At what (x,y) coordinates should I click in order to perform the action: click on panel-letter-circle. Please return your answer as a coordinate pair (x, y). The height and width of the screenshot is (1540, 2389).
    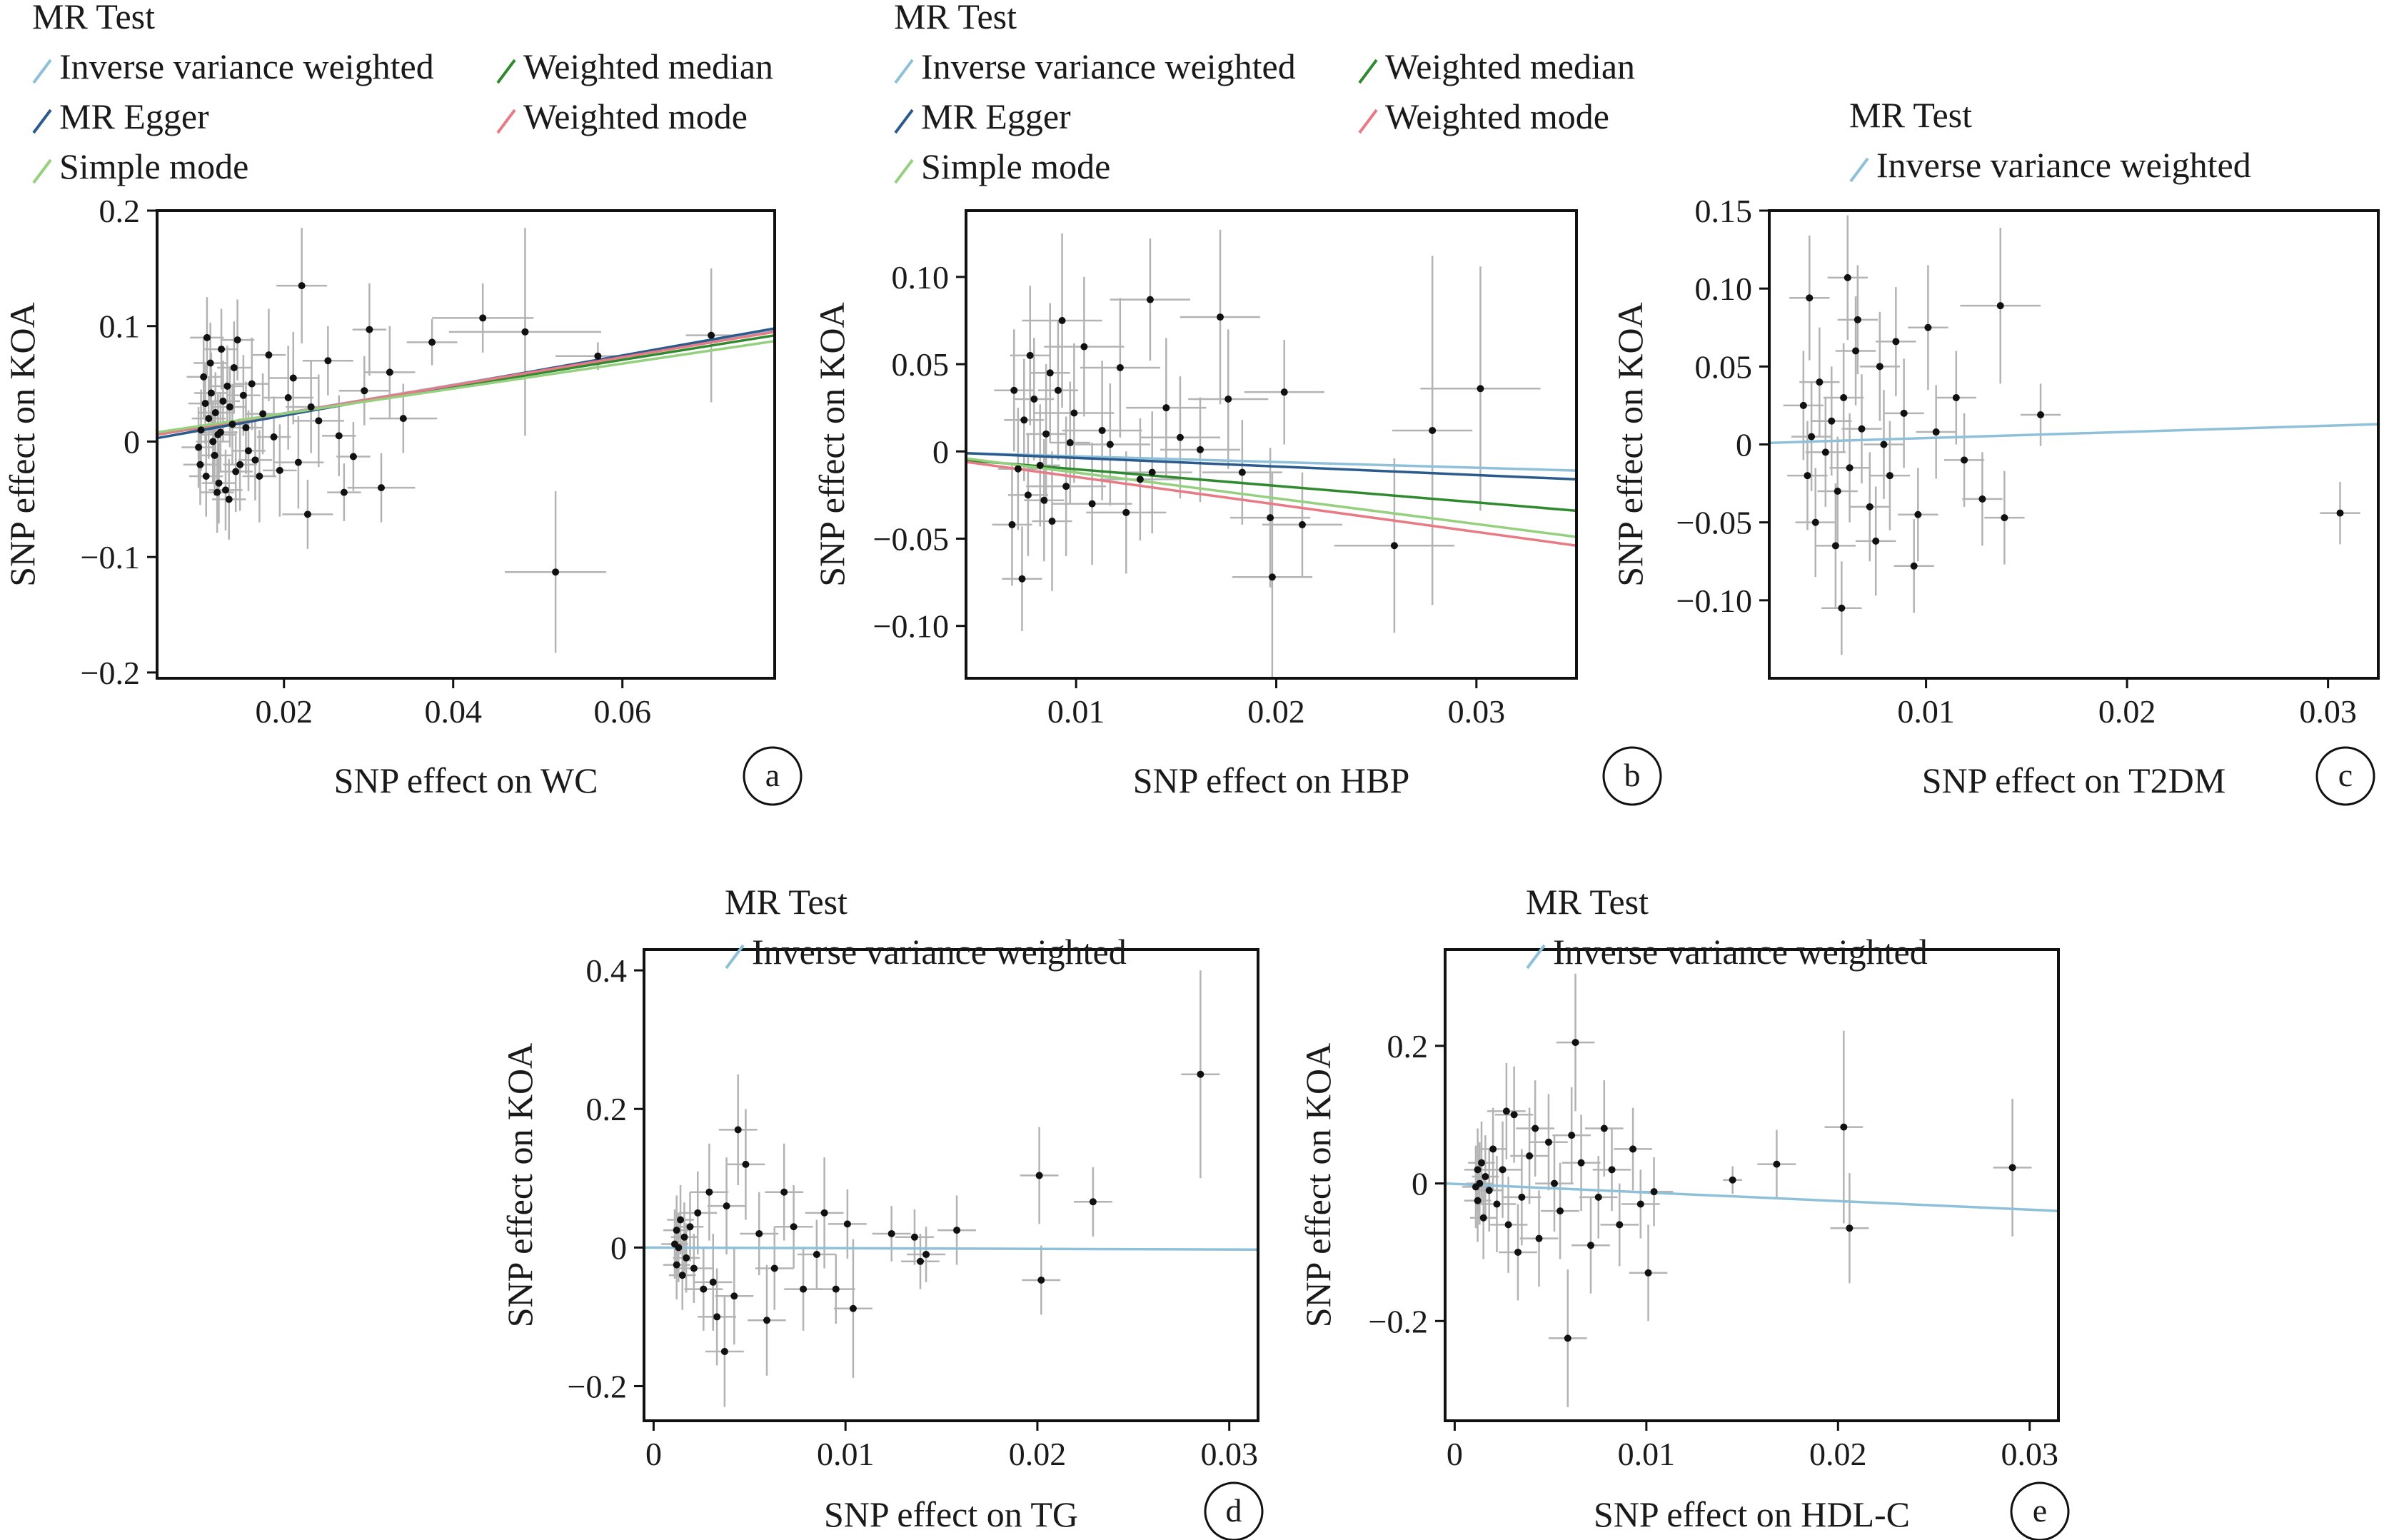
    Looking at the image, I should click on (1632, 776).